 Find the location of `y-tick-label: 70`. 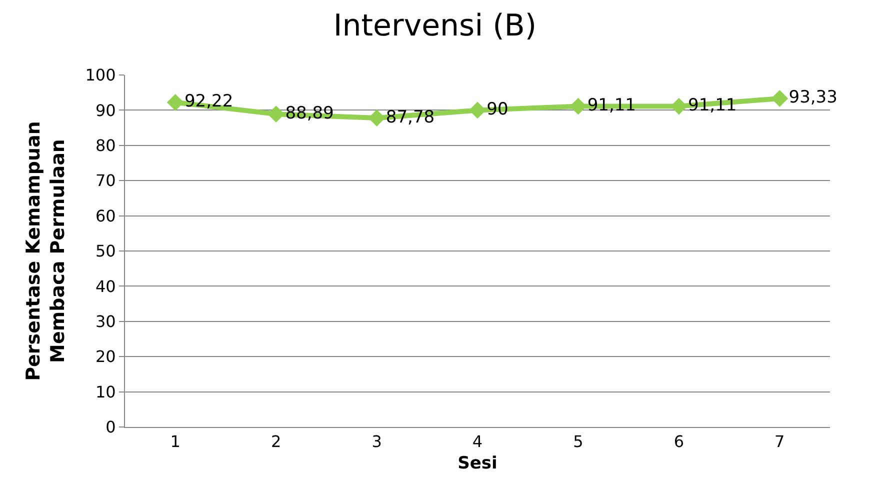

y-tick-label: 70 is located at coordinates (105, 180).